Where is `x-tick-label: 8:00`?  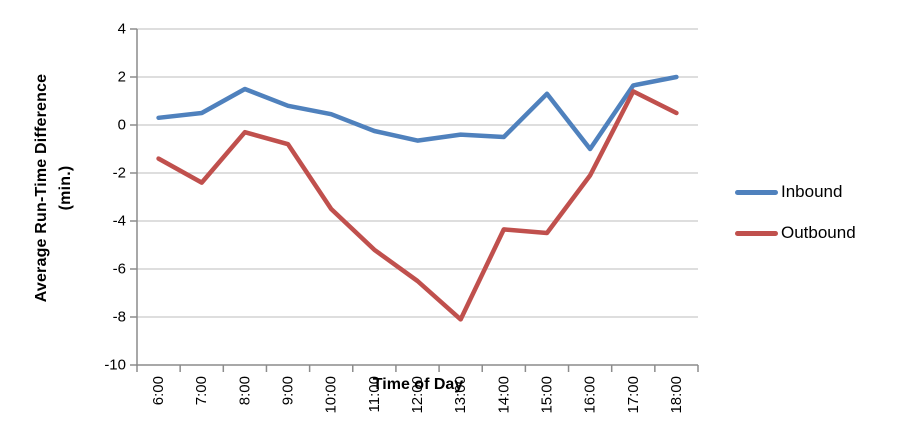 x-tick-label: 8:00 is located at coordinates (244, 390).